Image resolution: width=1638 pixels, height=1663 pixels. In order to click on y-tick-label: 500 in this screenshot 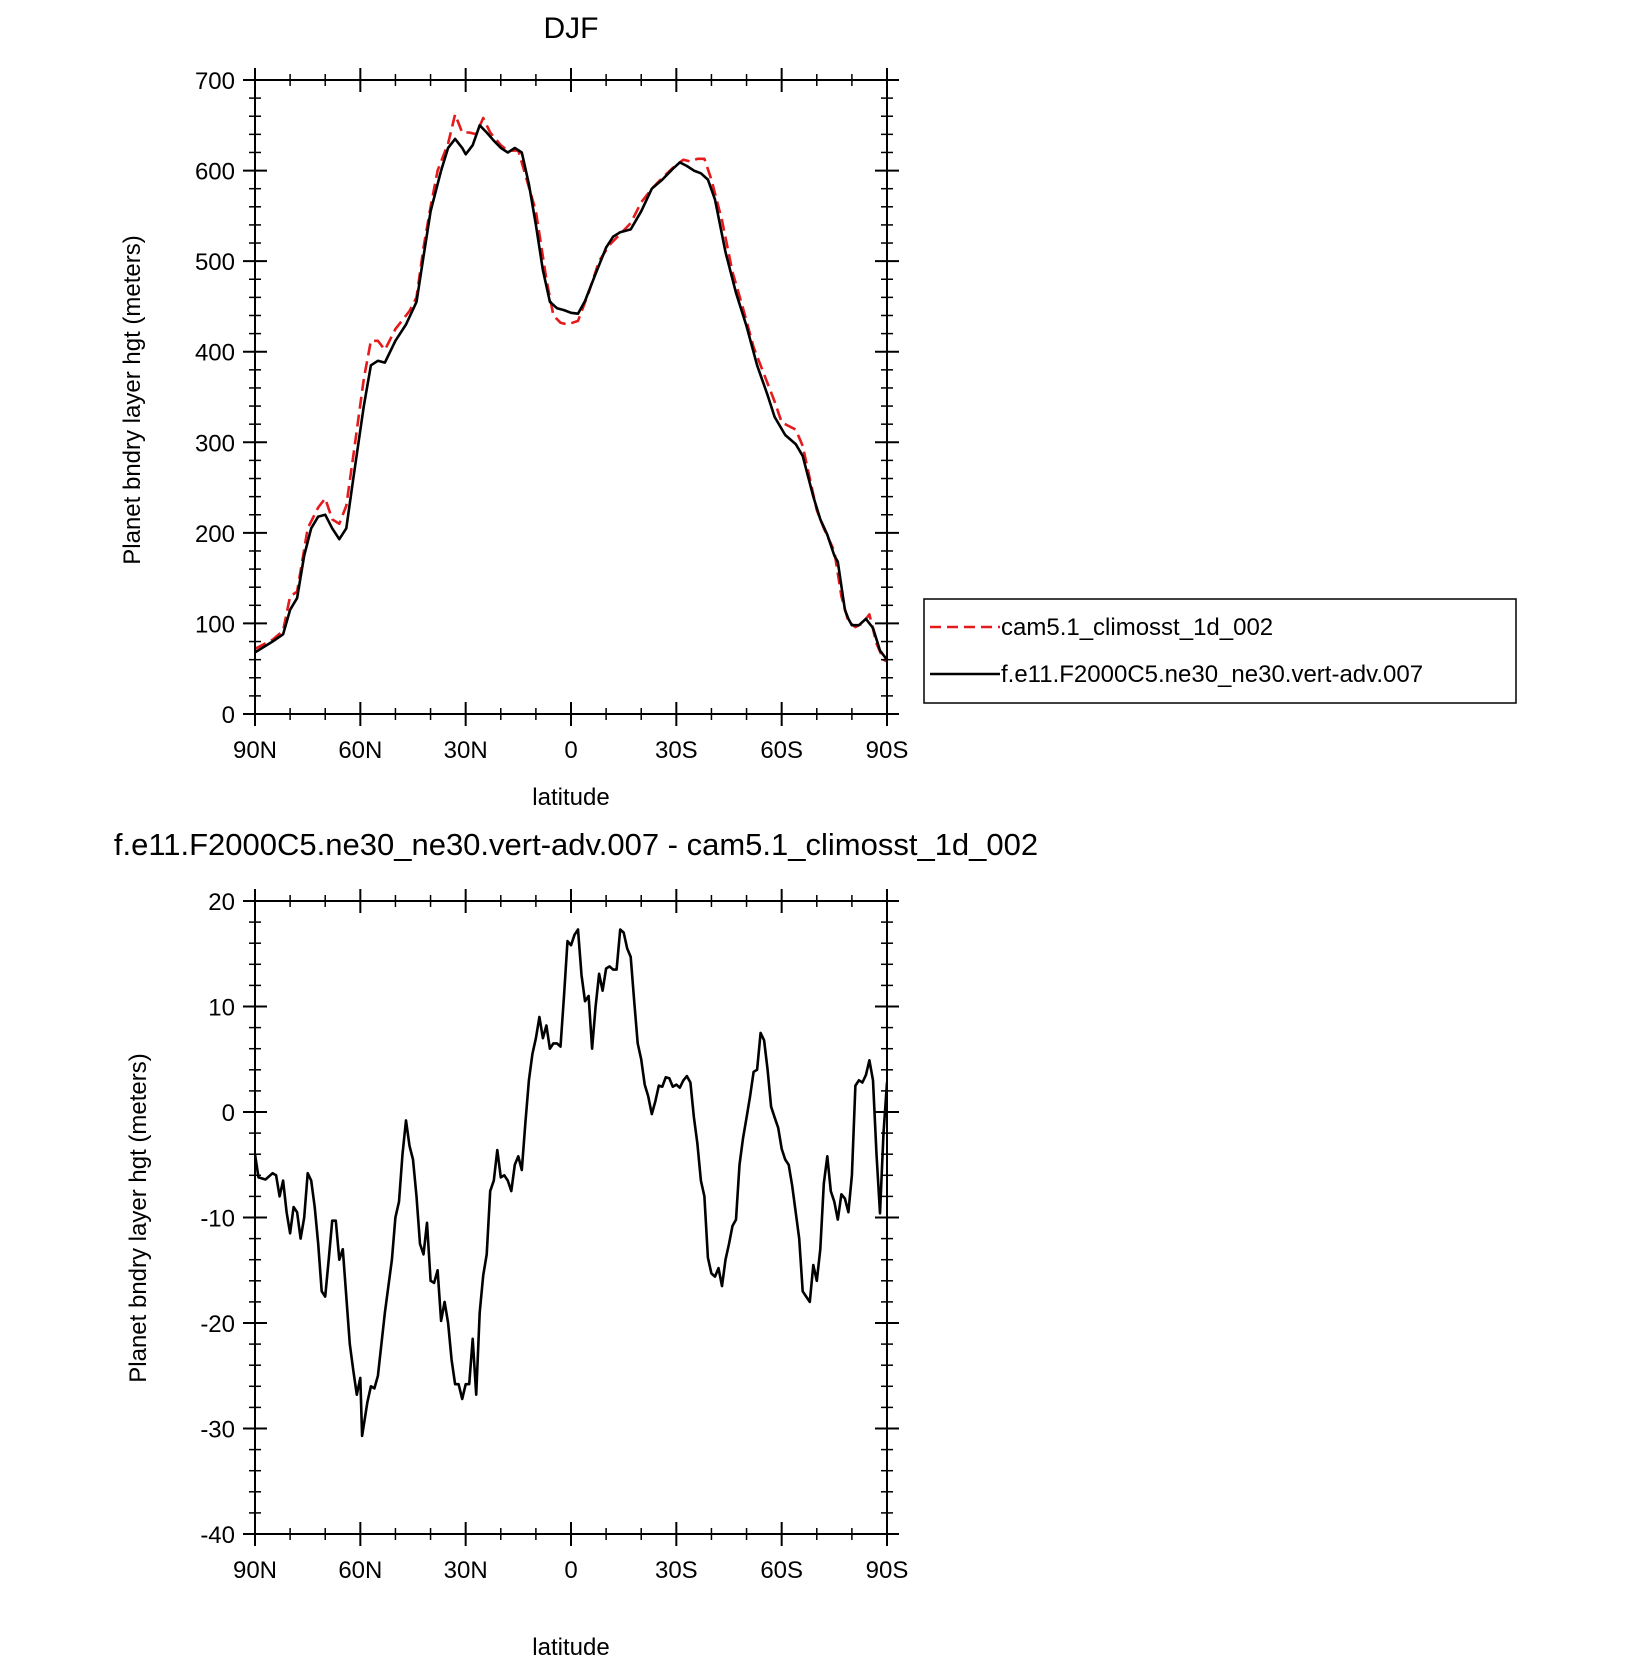, I will do `click(215, 262)`.